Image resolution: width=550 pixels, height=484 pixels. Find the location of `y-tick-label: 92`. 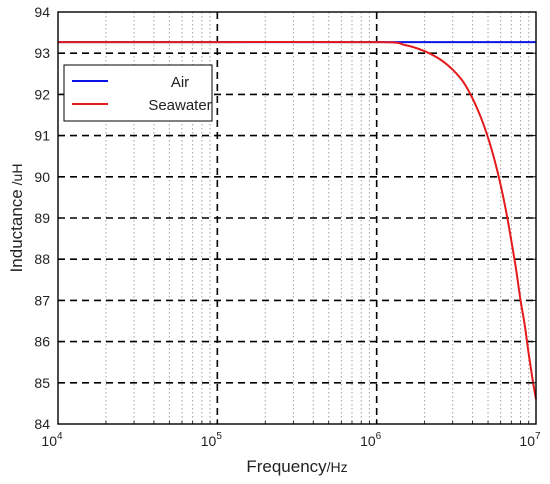

y-tick-label: 92 is located at coordinates (42, 94).